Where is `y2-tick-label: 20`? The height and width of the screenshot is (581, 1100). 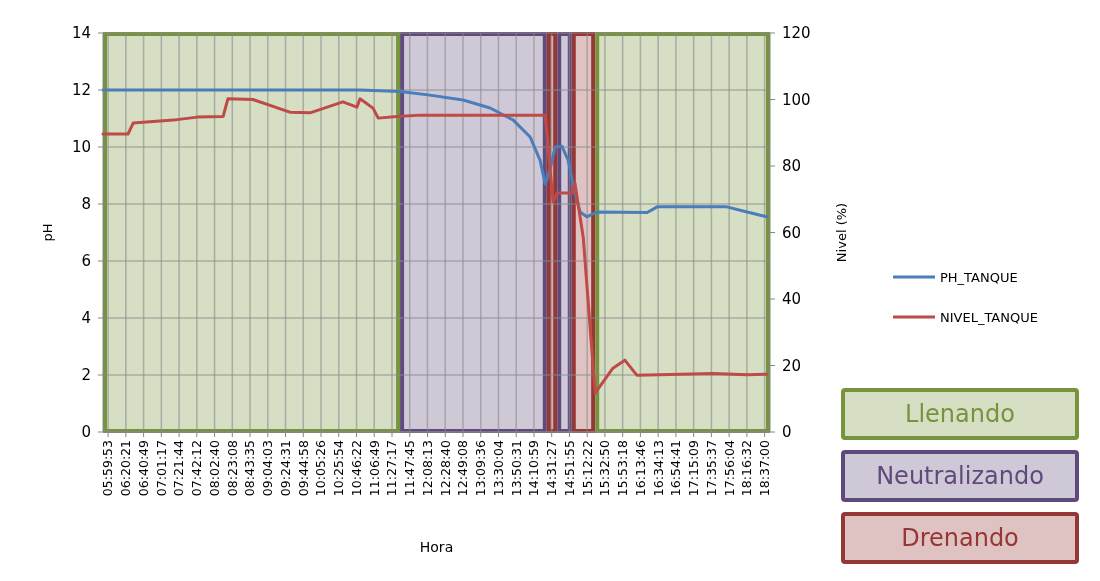
y2-tick-label: 20 is located at coordinates (792, 365).